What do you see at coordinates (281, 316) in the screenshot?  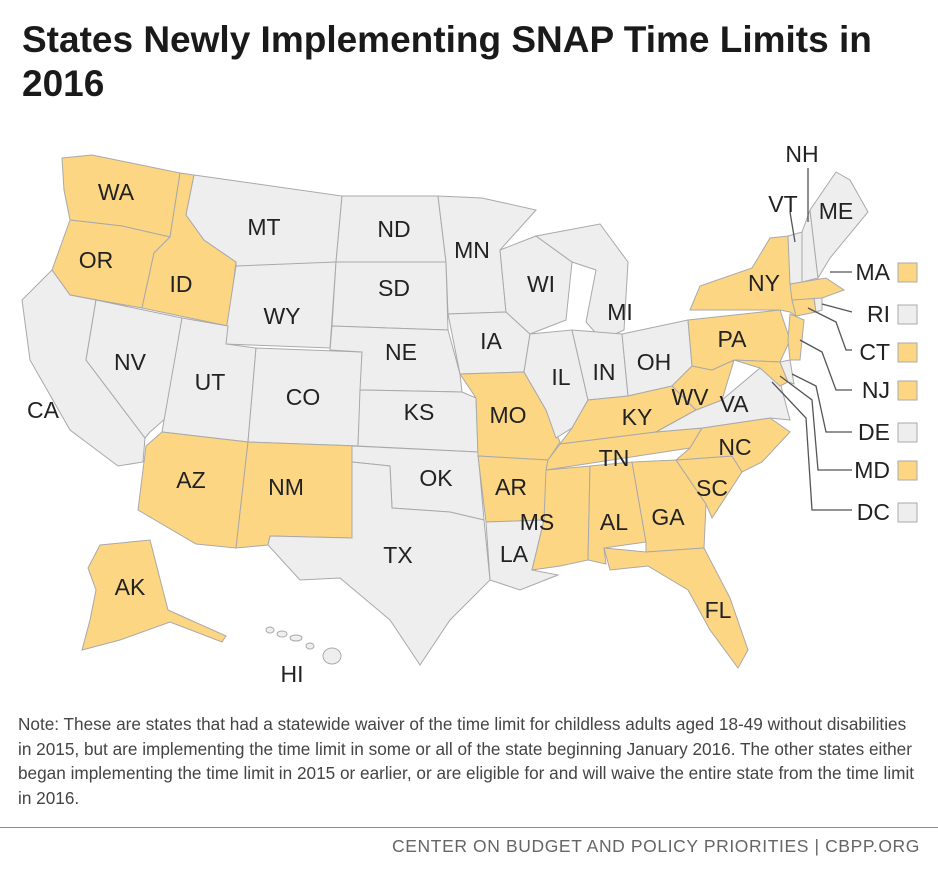 I see `state-label-wy: WY` at bounding box center [281, 316].